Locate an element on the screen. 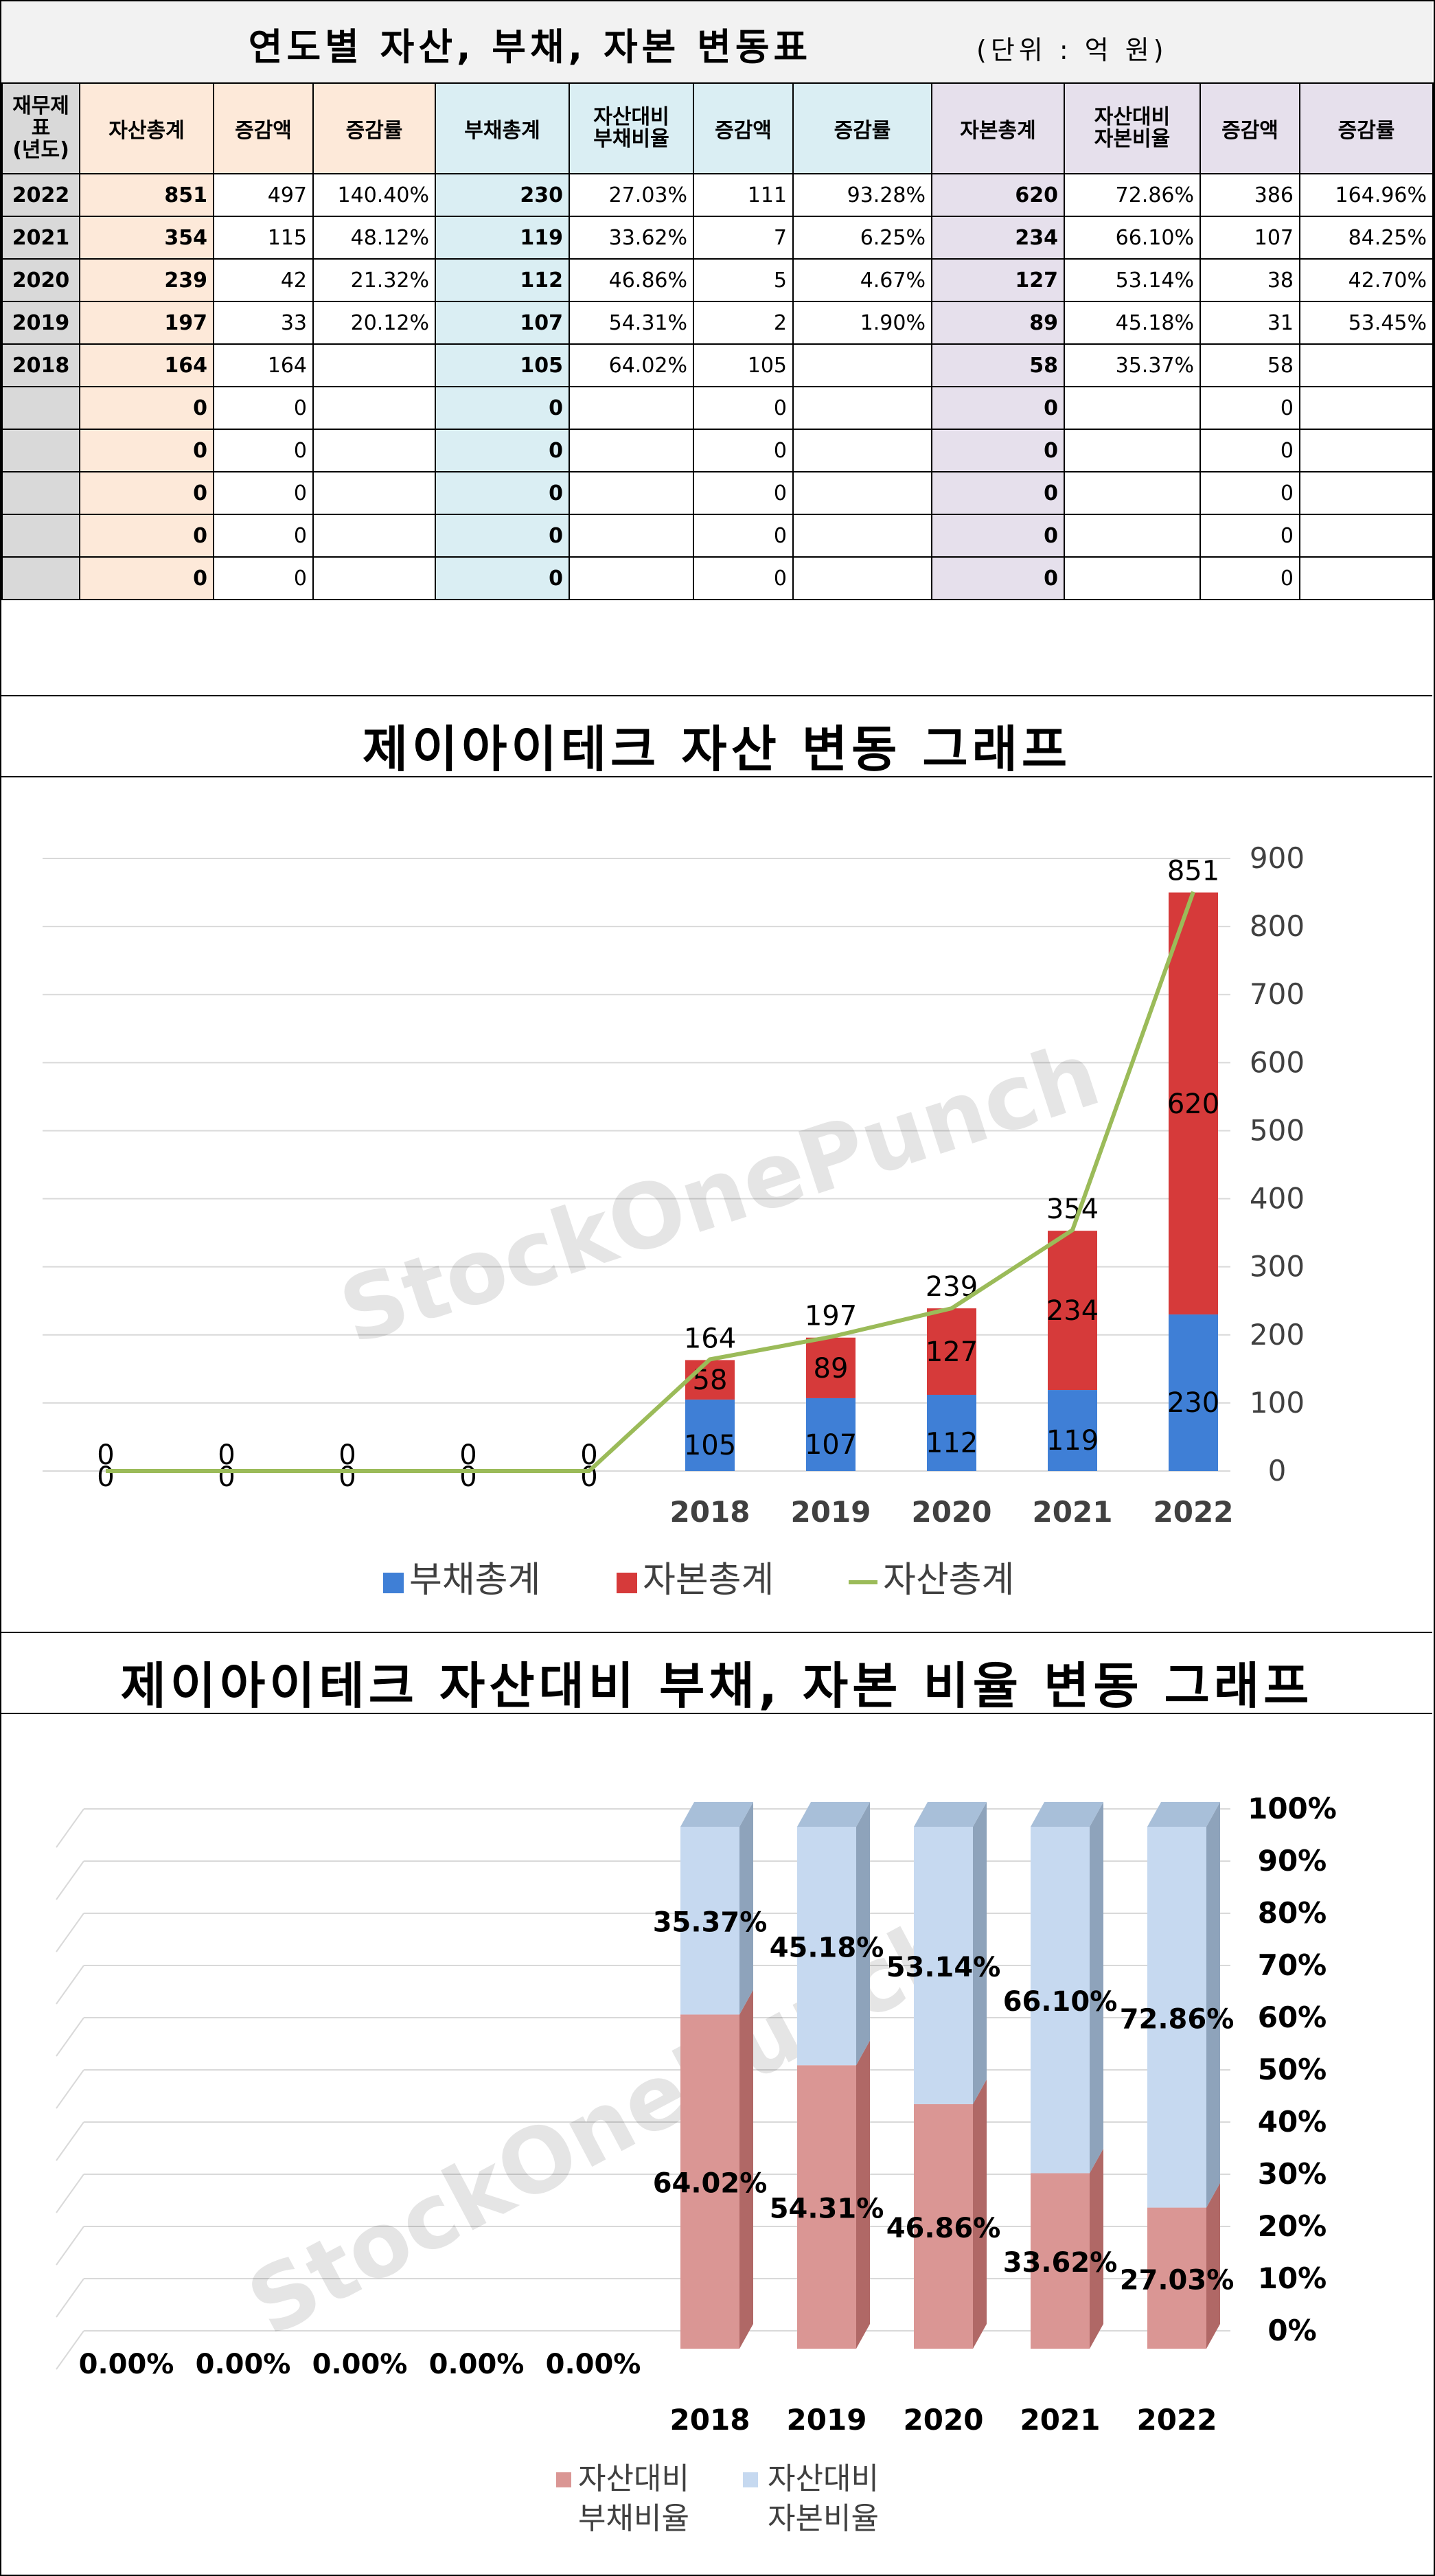 This screenshot has height=2576, width=1435. col-header-year: 재무제표 (년도) is located at coordinates (40, 128).